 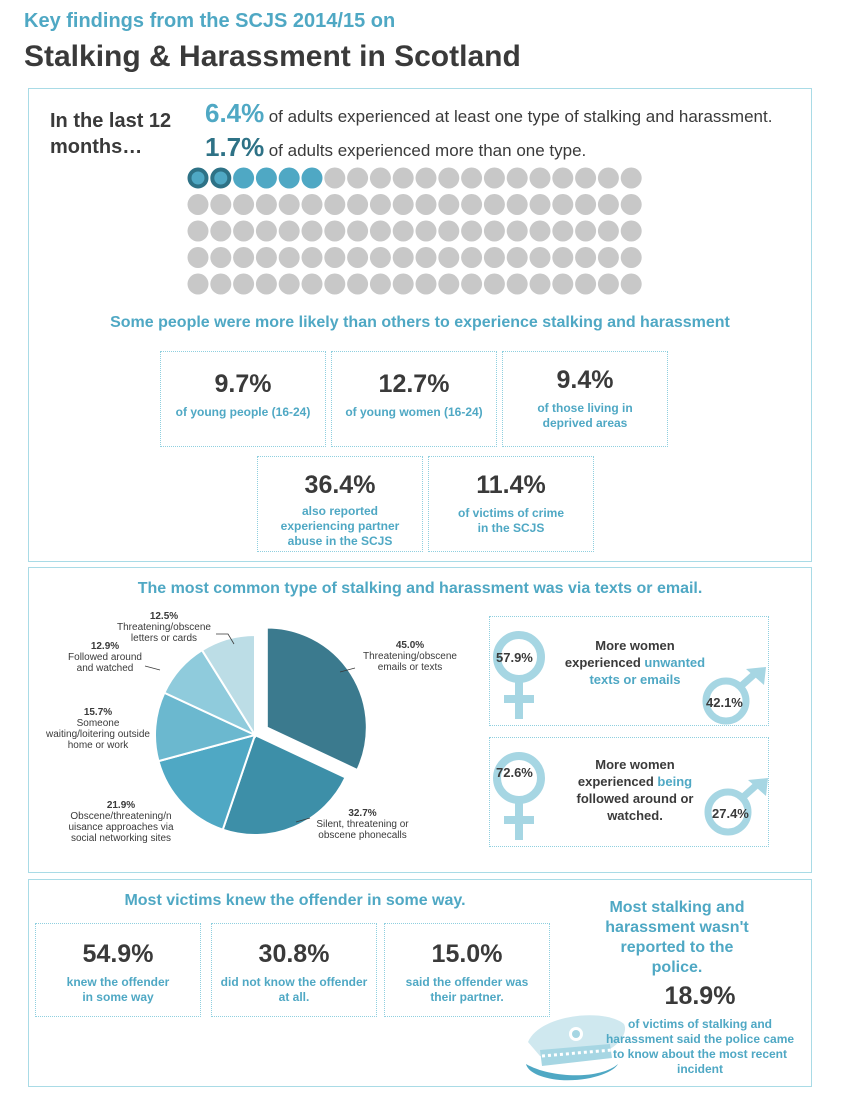 What do you see at coordinates (164, 633) in the screenshot?
I see `pie-label-text: Threatening/obscene letters or cards` at bounding box center [164, 633].